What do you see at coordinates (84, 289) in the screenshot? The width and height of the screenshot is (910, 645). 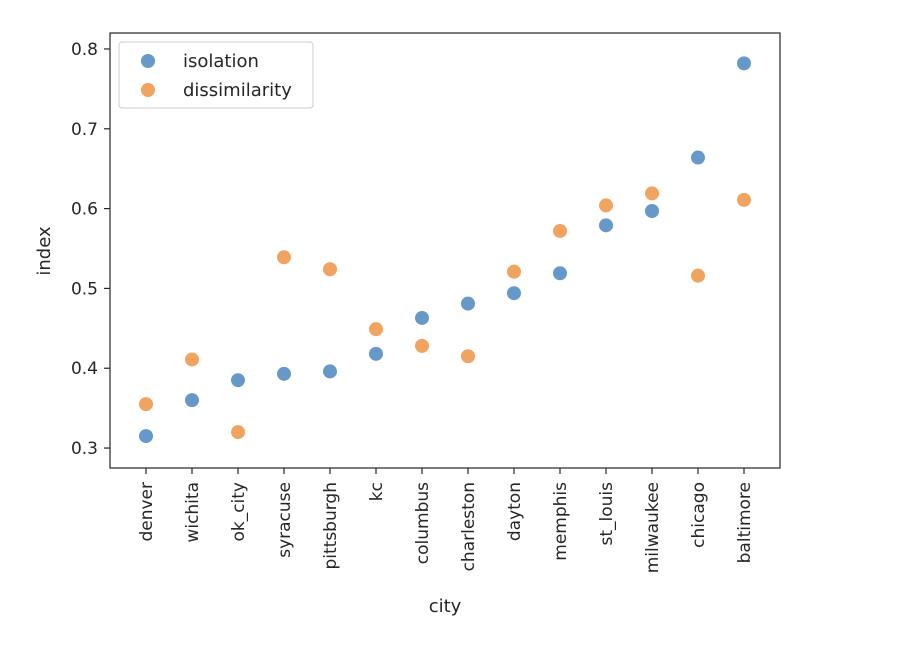 I see `y-tick-label: 0.5` at bounding box center [84, 289].